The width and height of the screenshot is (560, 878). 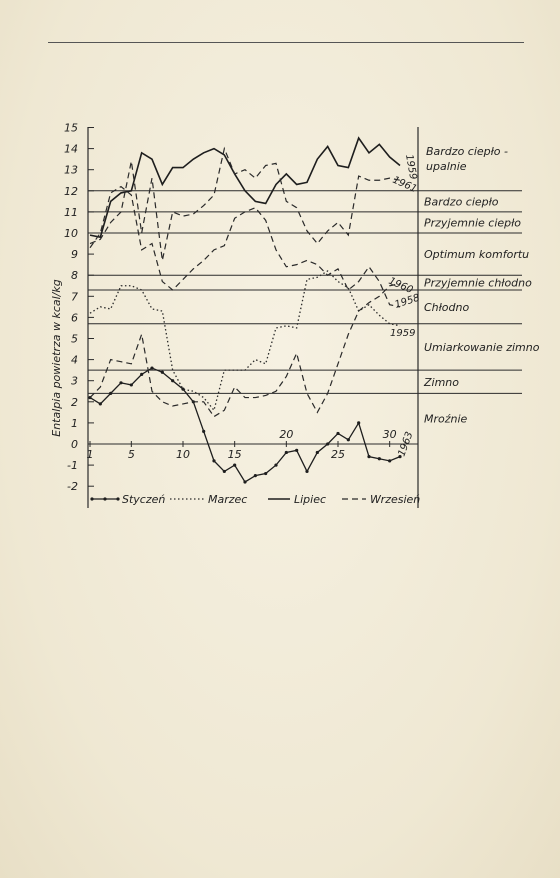 What do you see at coordinates (143, 499) in the screenshot?
I see `legend-label: Styczeń` at bounding box center [143, 499].